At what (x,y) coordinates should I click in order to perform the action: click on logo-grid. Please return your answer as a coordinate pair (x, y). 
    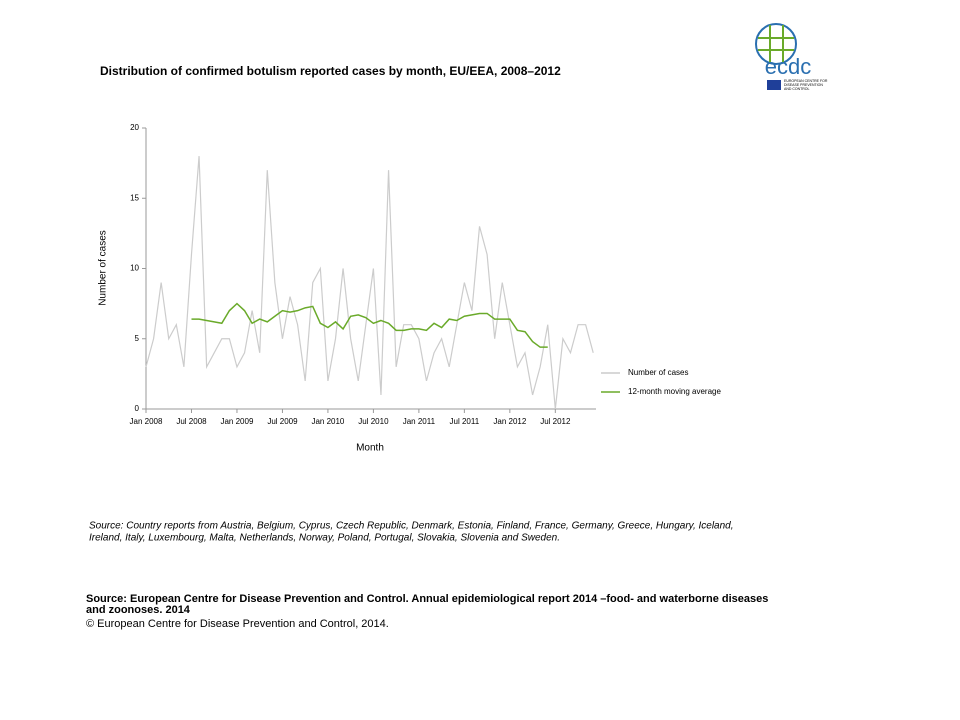
    Looking at the image, I should click on (776, 44).